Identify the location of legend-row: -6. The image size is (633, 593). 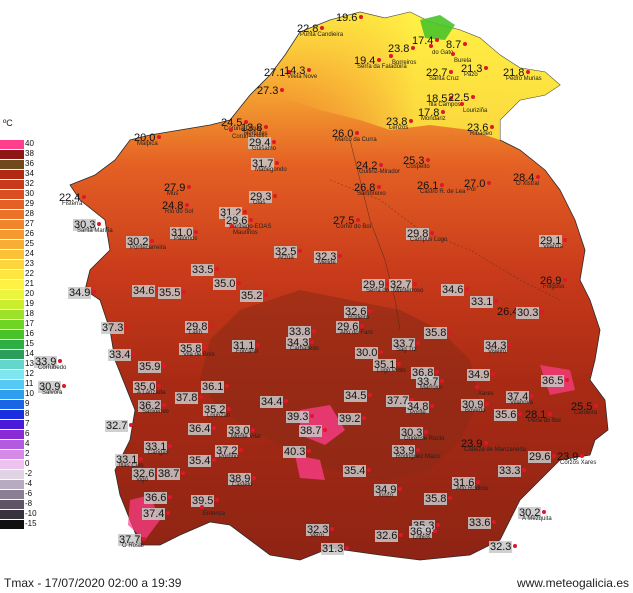
(20, 494).